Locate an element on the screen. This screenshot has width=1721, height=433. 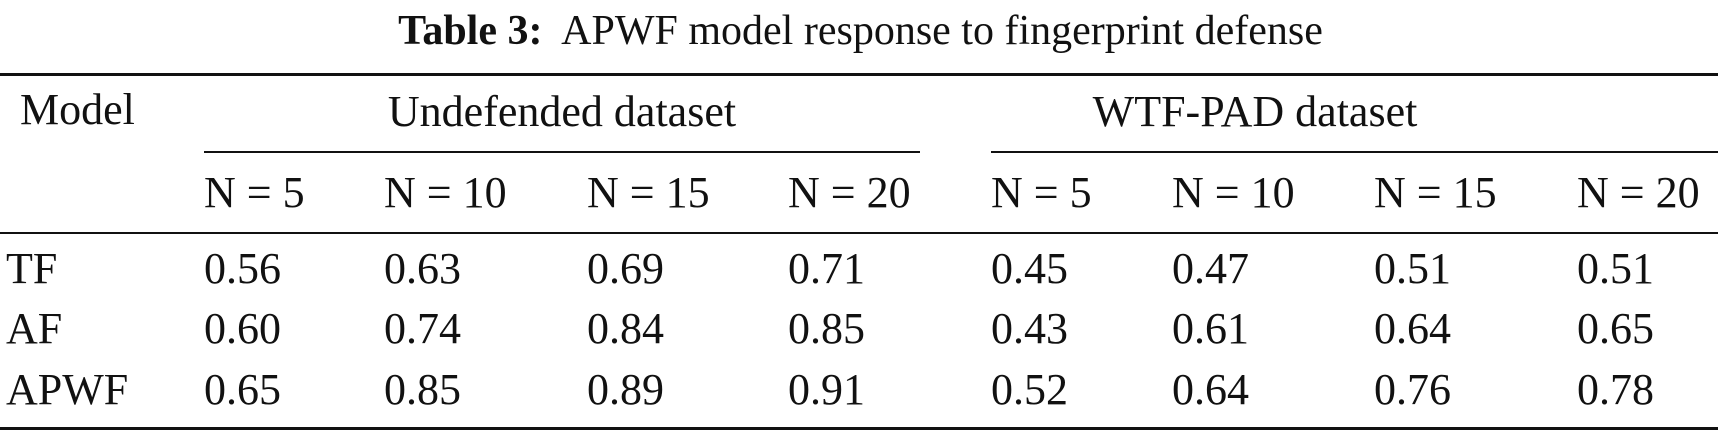
cell: 0.91 is located at coordinates (826, 389).